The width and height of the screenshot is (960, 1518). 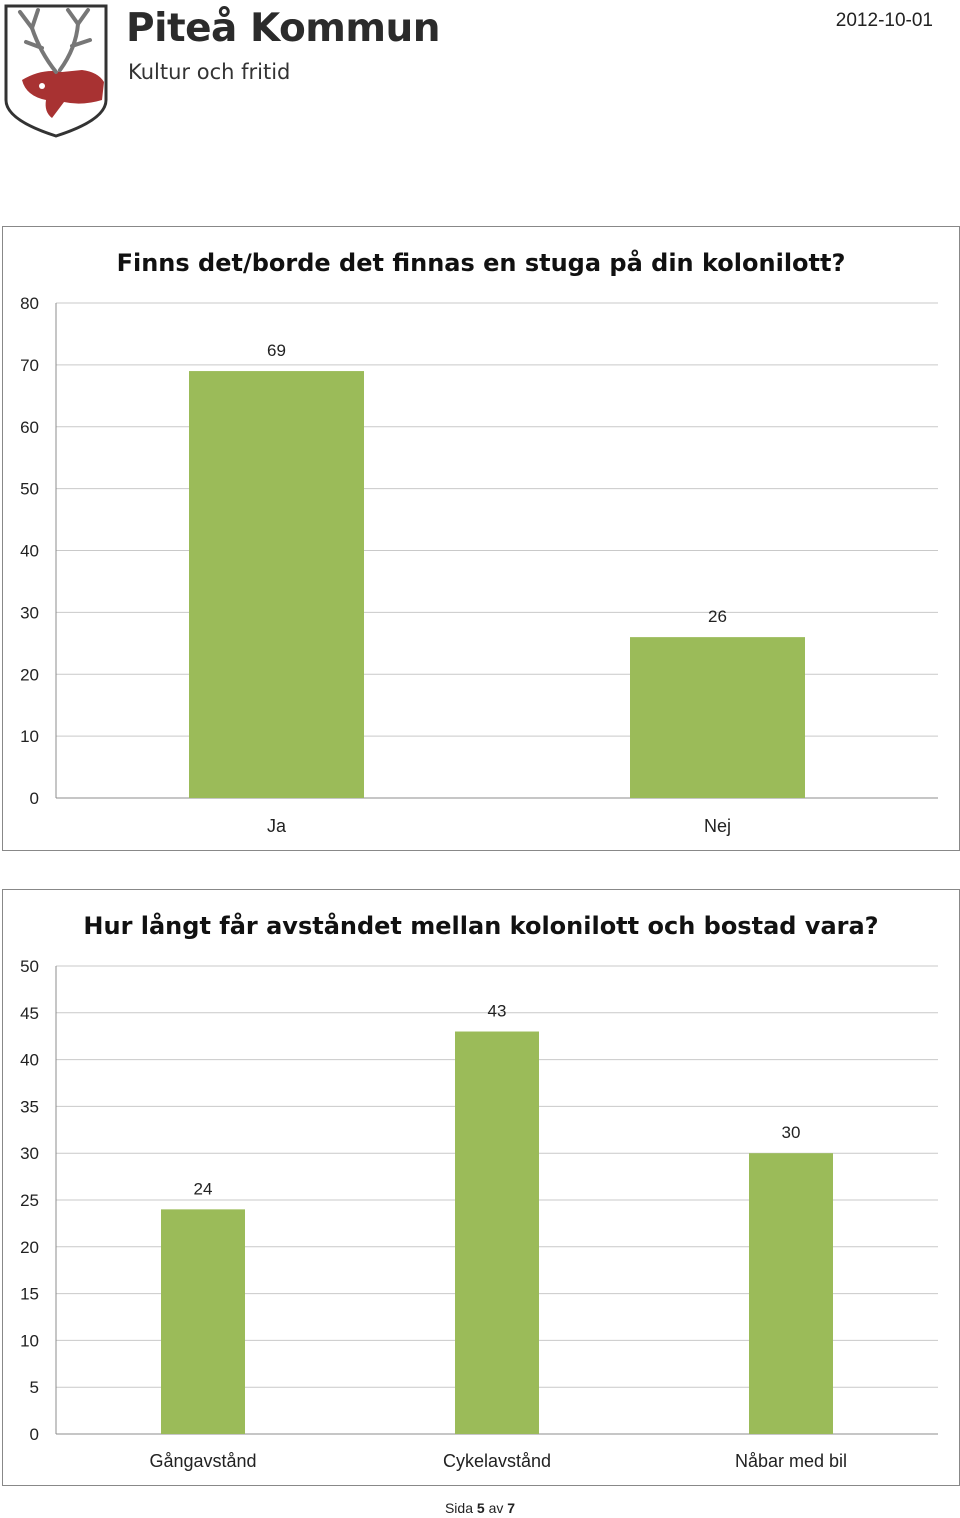 What do you see at coordinates (283, 28) in the screenshot?
I see `org-name: Piteå Kommun` at bounding box center [283, 28].